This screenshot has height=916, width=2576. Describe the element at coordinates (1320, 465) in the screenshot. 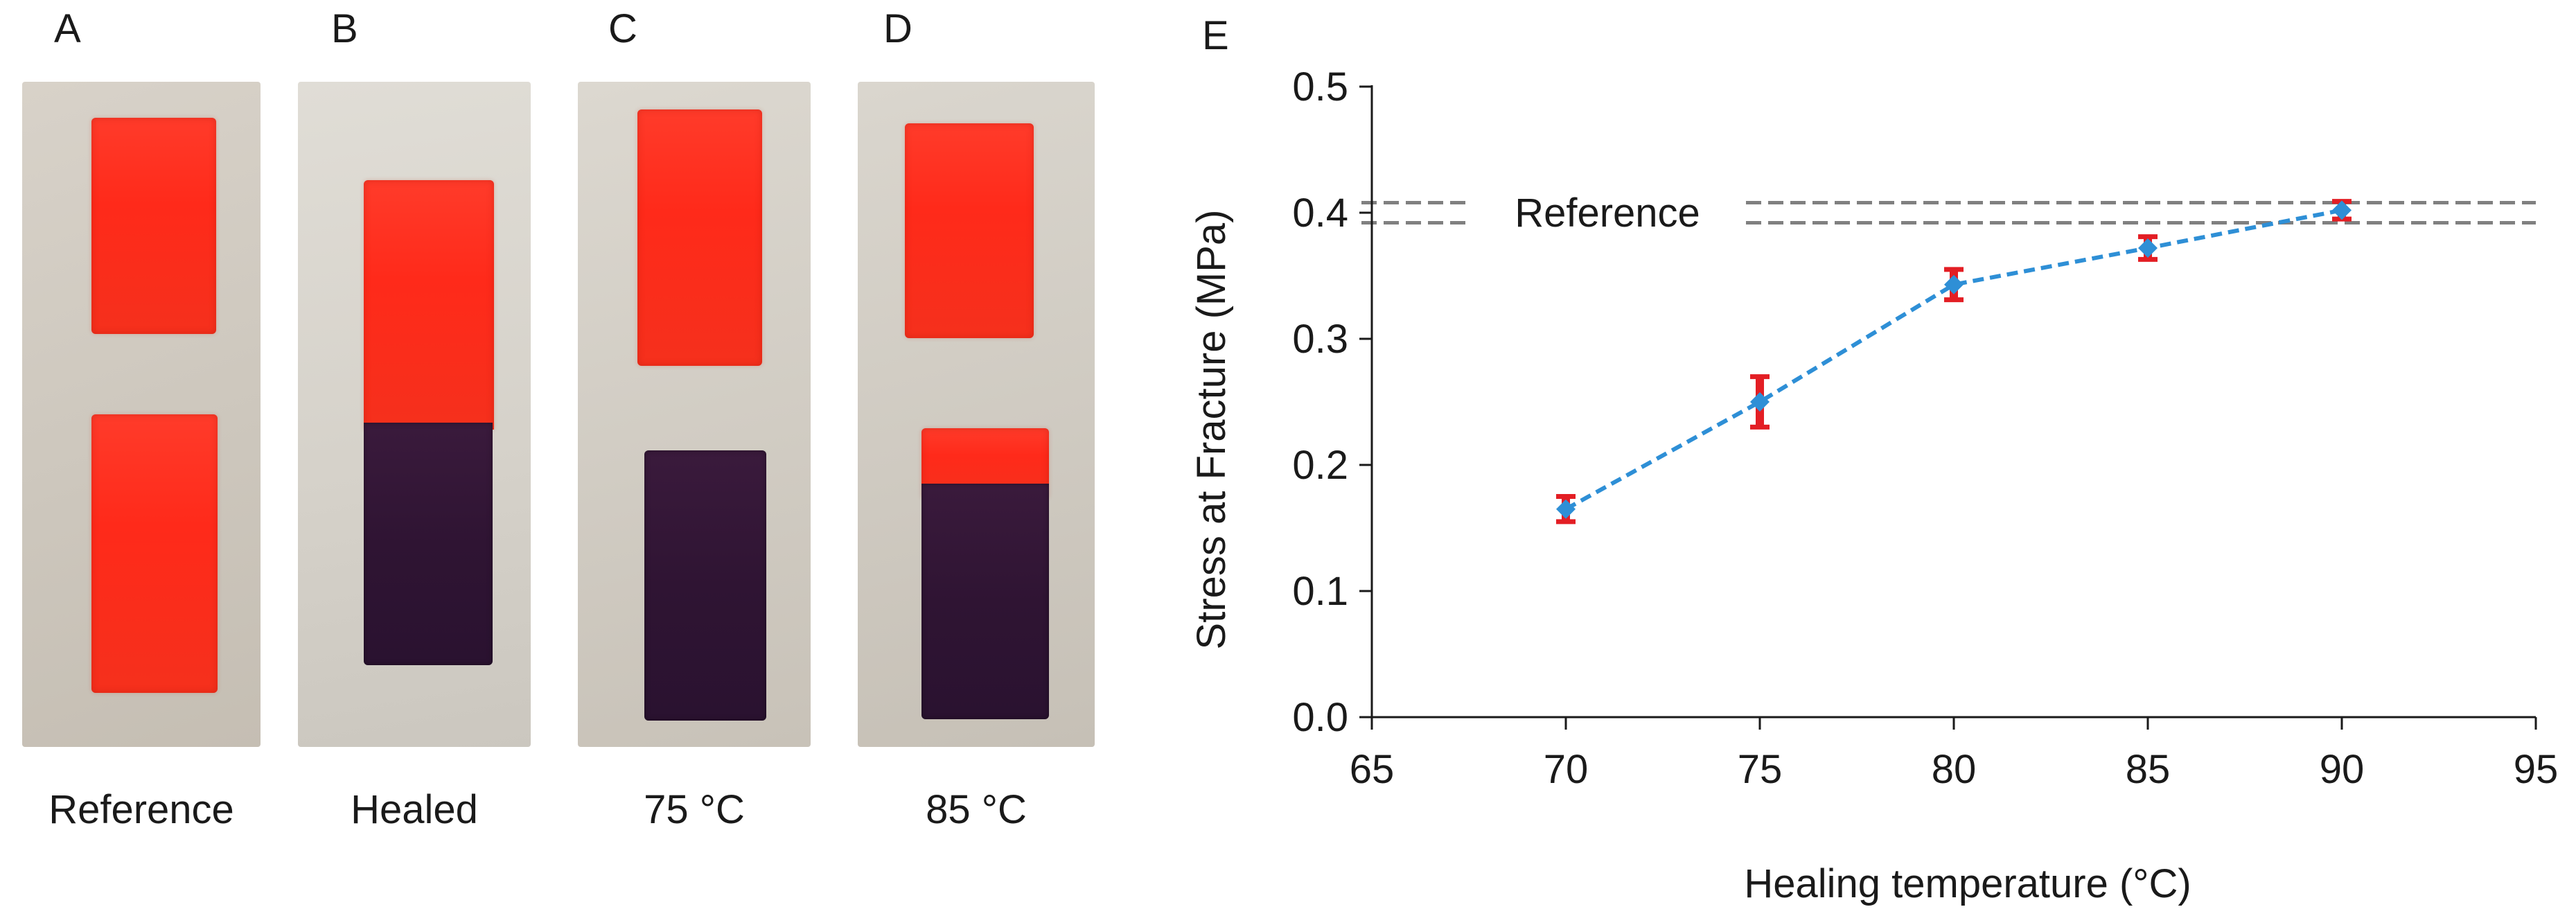

I see `y-tick-label: 0.2` at that location.